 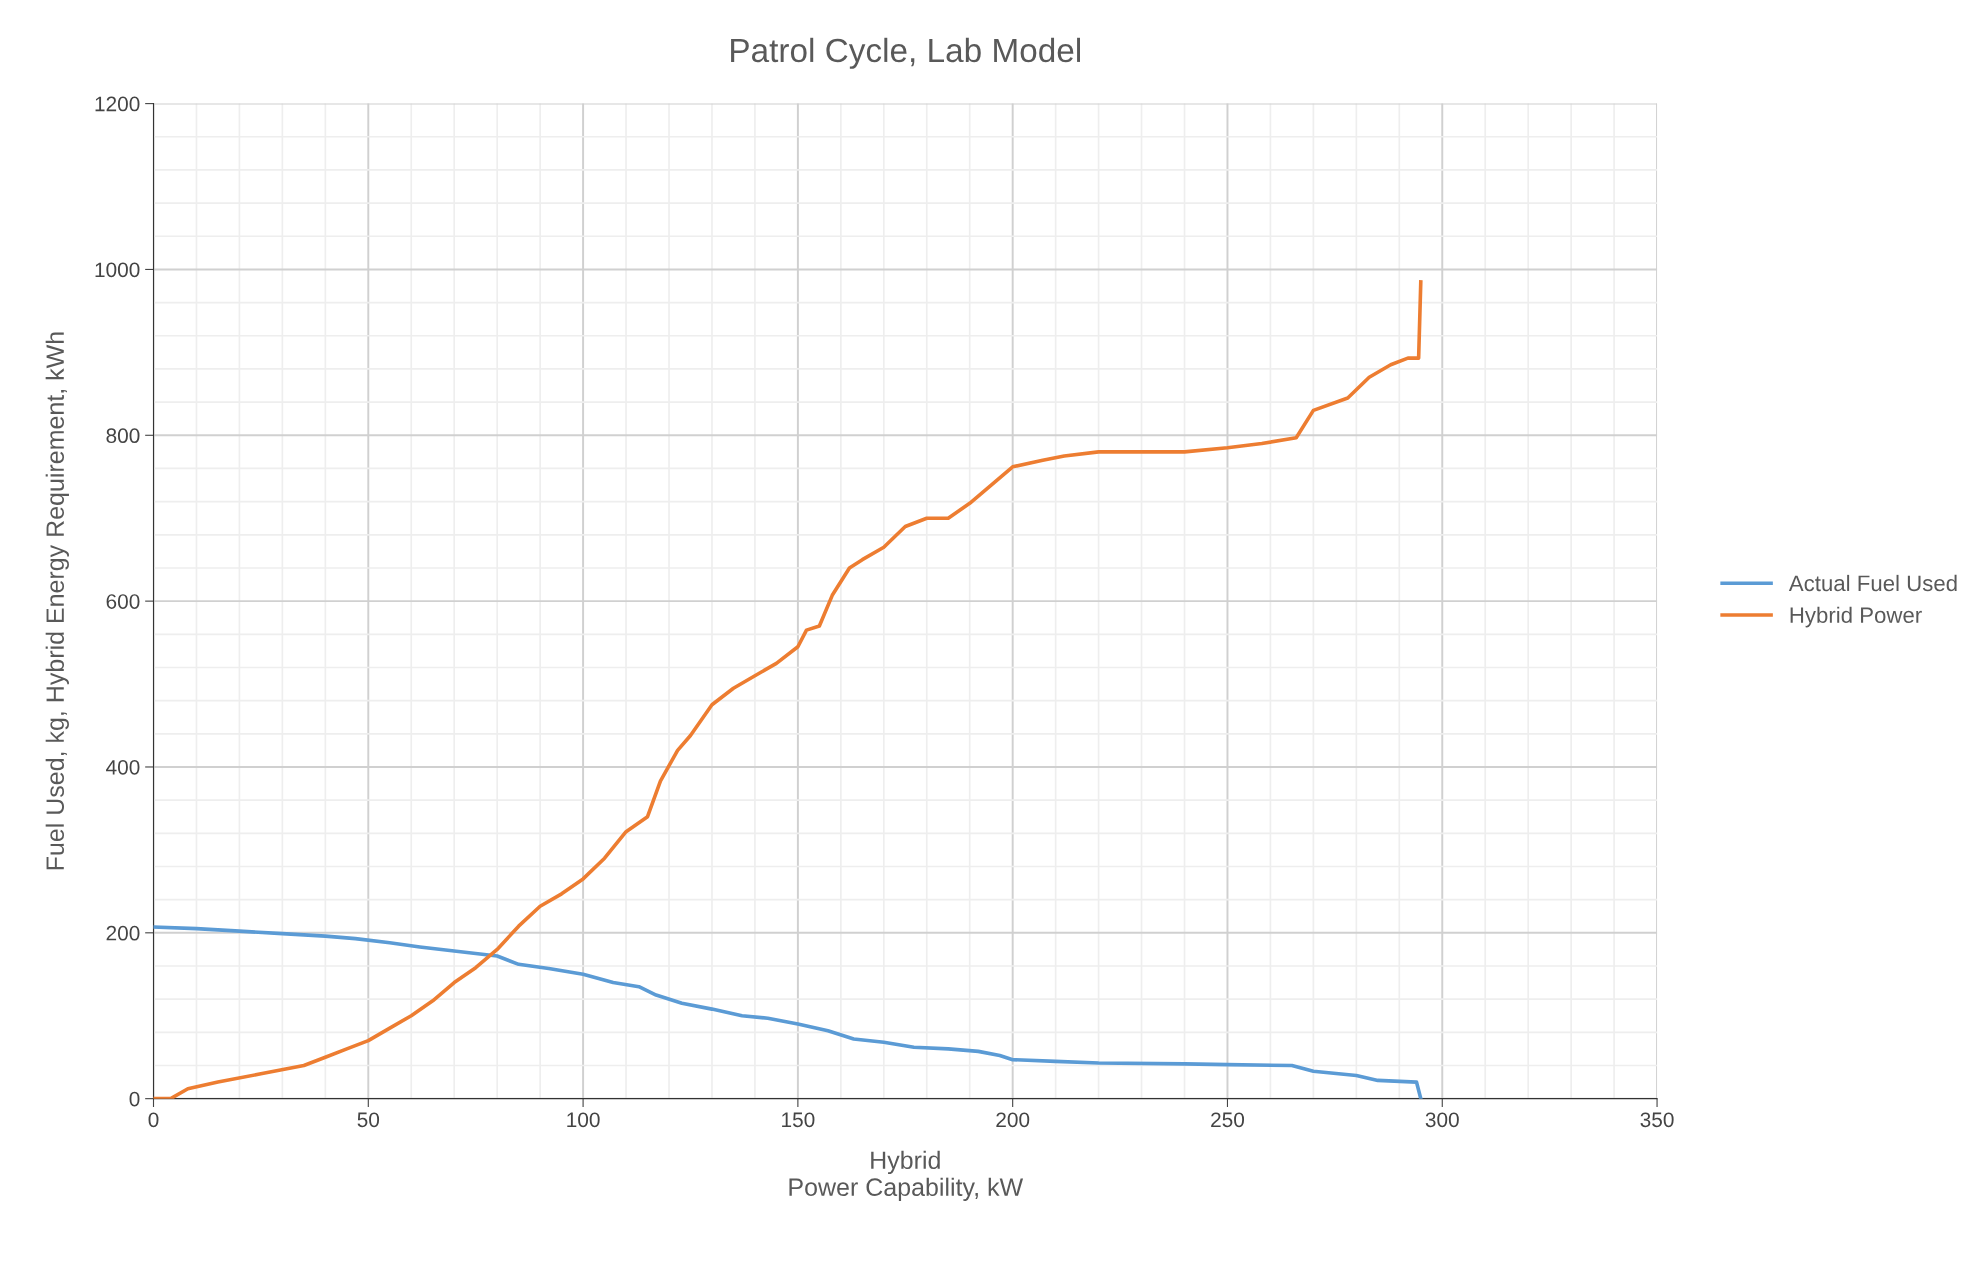 I want to click on legend-label: Hybrid Power, so click(x=1856, y=617).